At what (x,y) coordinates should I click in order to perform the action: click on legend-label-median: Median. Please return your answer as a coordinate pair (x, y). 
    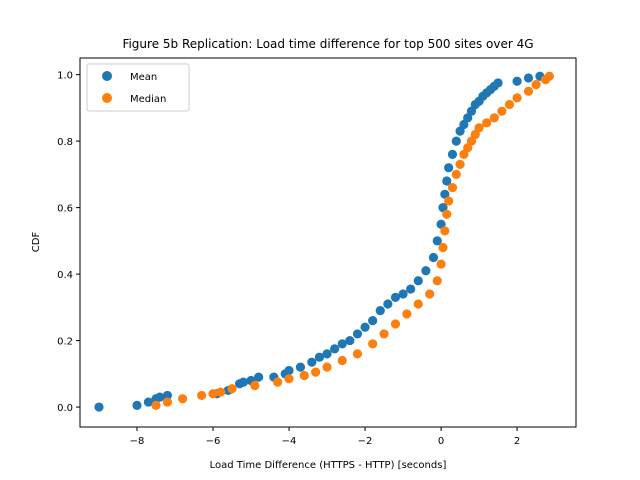
    Looking at the image, I should click on (148, 99).